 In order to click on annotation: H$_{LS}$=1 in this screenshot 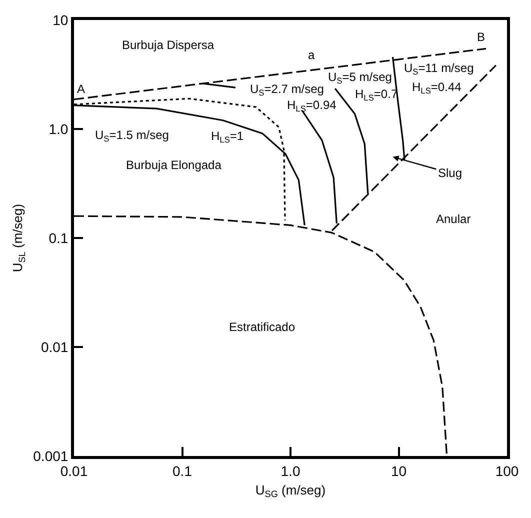, I will do `click(227, 137)`.